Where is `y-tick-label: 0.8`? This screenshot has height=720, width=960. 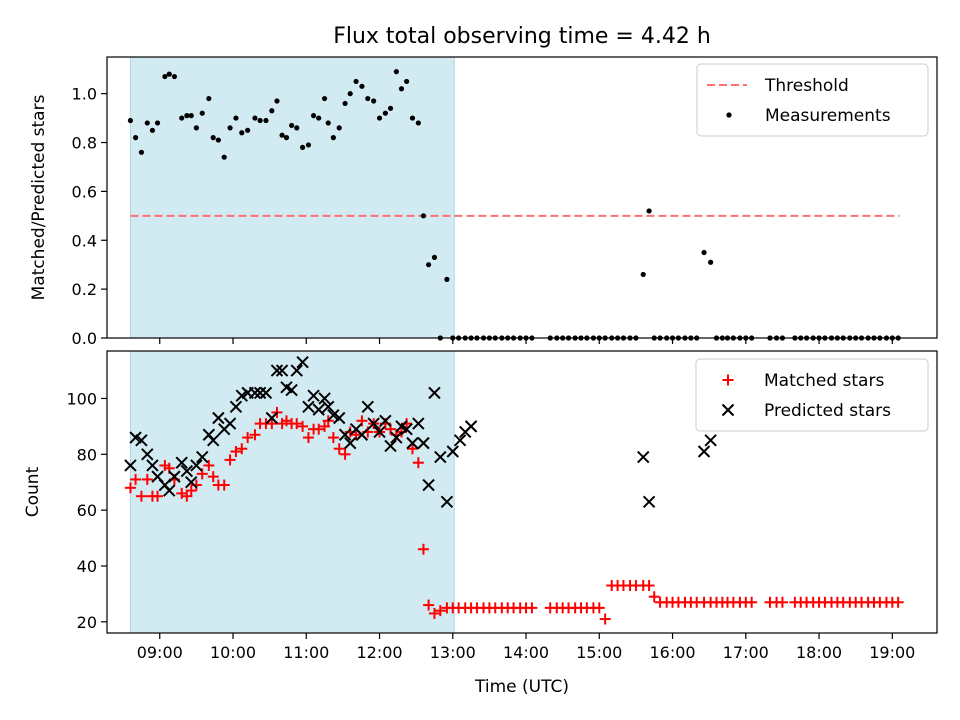
y-tick-label: 0.8 is located at coordinates (84, 143).